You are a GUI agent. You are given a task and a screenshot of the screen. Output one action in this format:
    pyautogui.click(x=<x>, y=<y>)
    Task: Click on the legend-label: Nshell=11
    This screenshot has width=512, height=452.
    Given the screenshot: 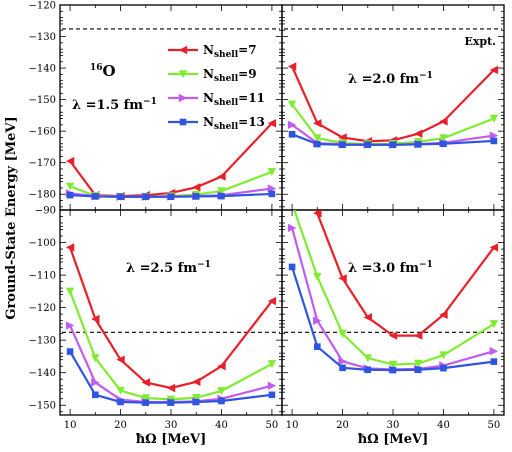 What is the action you would take?
    pyautogui.click(x=234, y=99)
    